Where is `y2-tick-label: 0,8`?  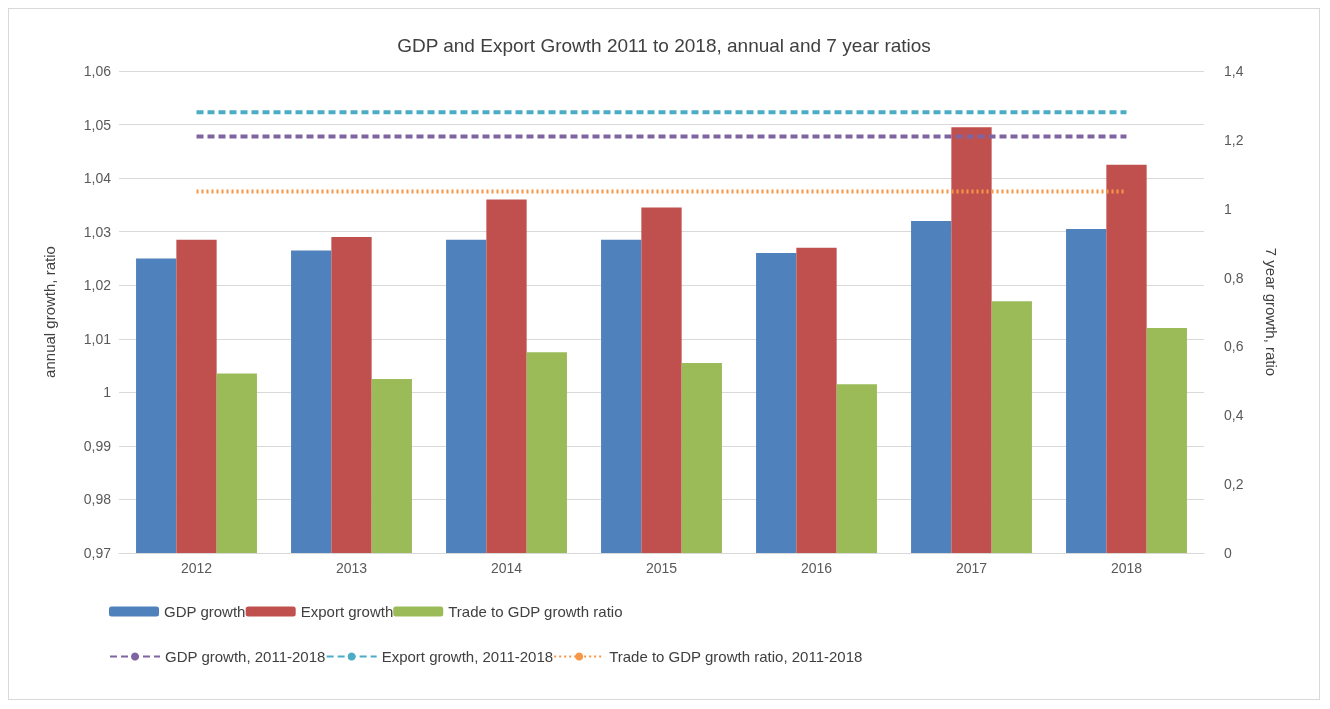 y2-tick-label: 0,8 is located at coordinates (1234, 277).